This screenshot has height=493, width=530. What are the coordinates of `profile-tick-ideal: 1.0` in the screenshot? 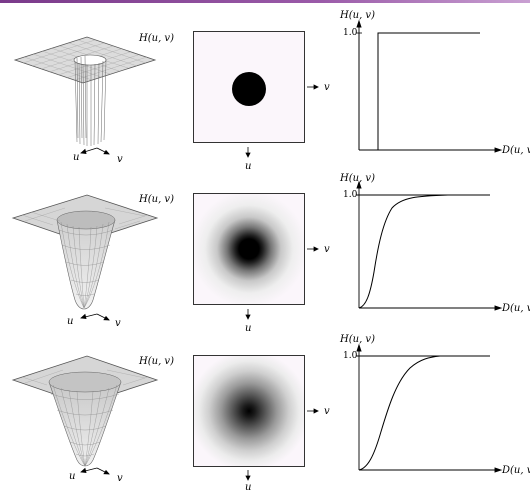 It's located at (350, 33).